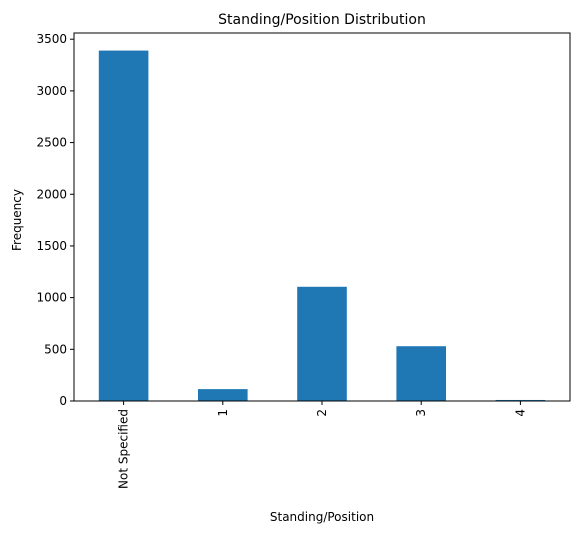 The height and width of the screenshot is (533, 580). I want to click on bar-not-specified, so click(123, 226).